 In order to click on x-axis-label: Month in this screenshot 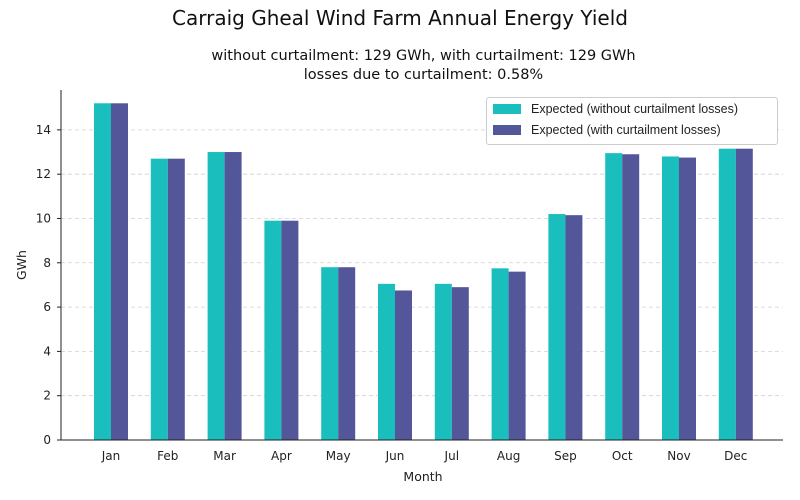, I will do `click(422, 476)`.